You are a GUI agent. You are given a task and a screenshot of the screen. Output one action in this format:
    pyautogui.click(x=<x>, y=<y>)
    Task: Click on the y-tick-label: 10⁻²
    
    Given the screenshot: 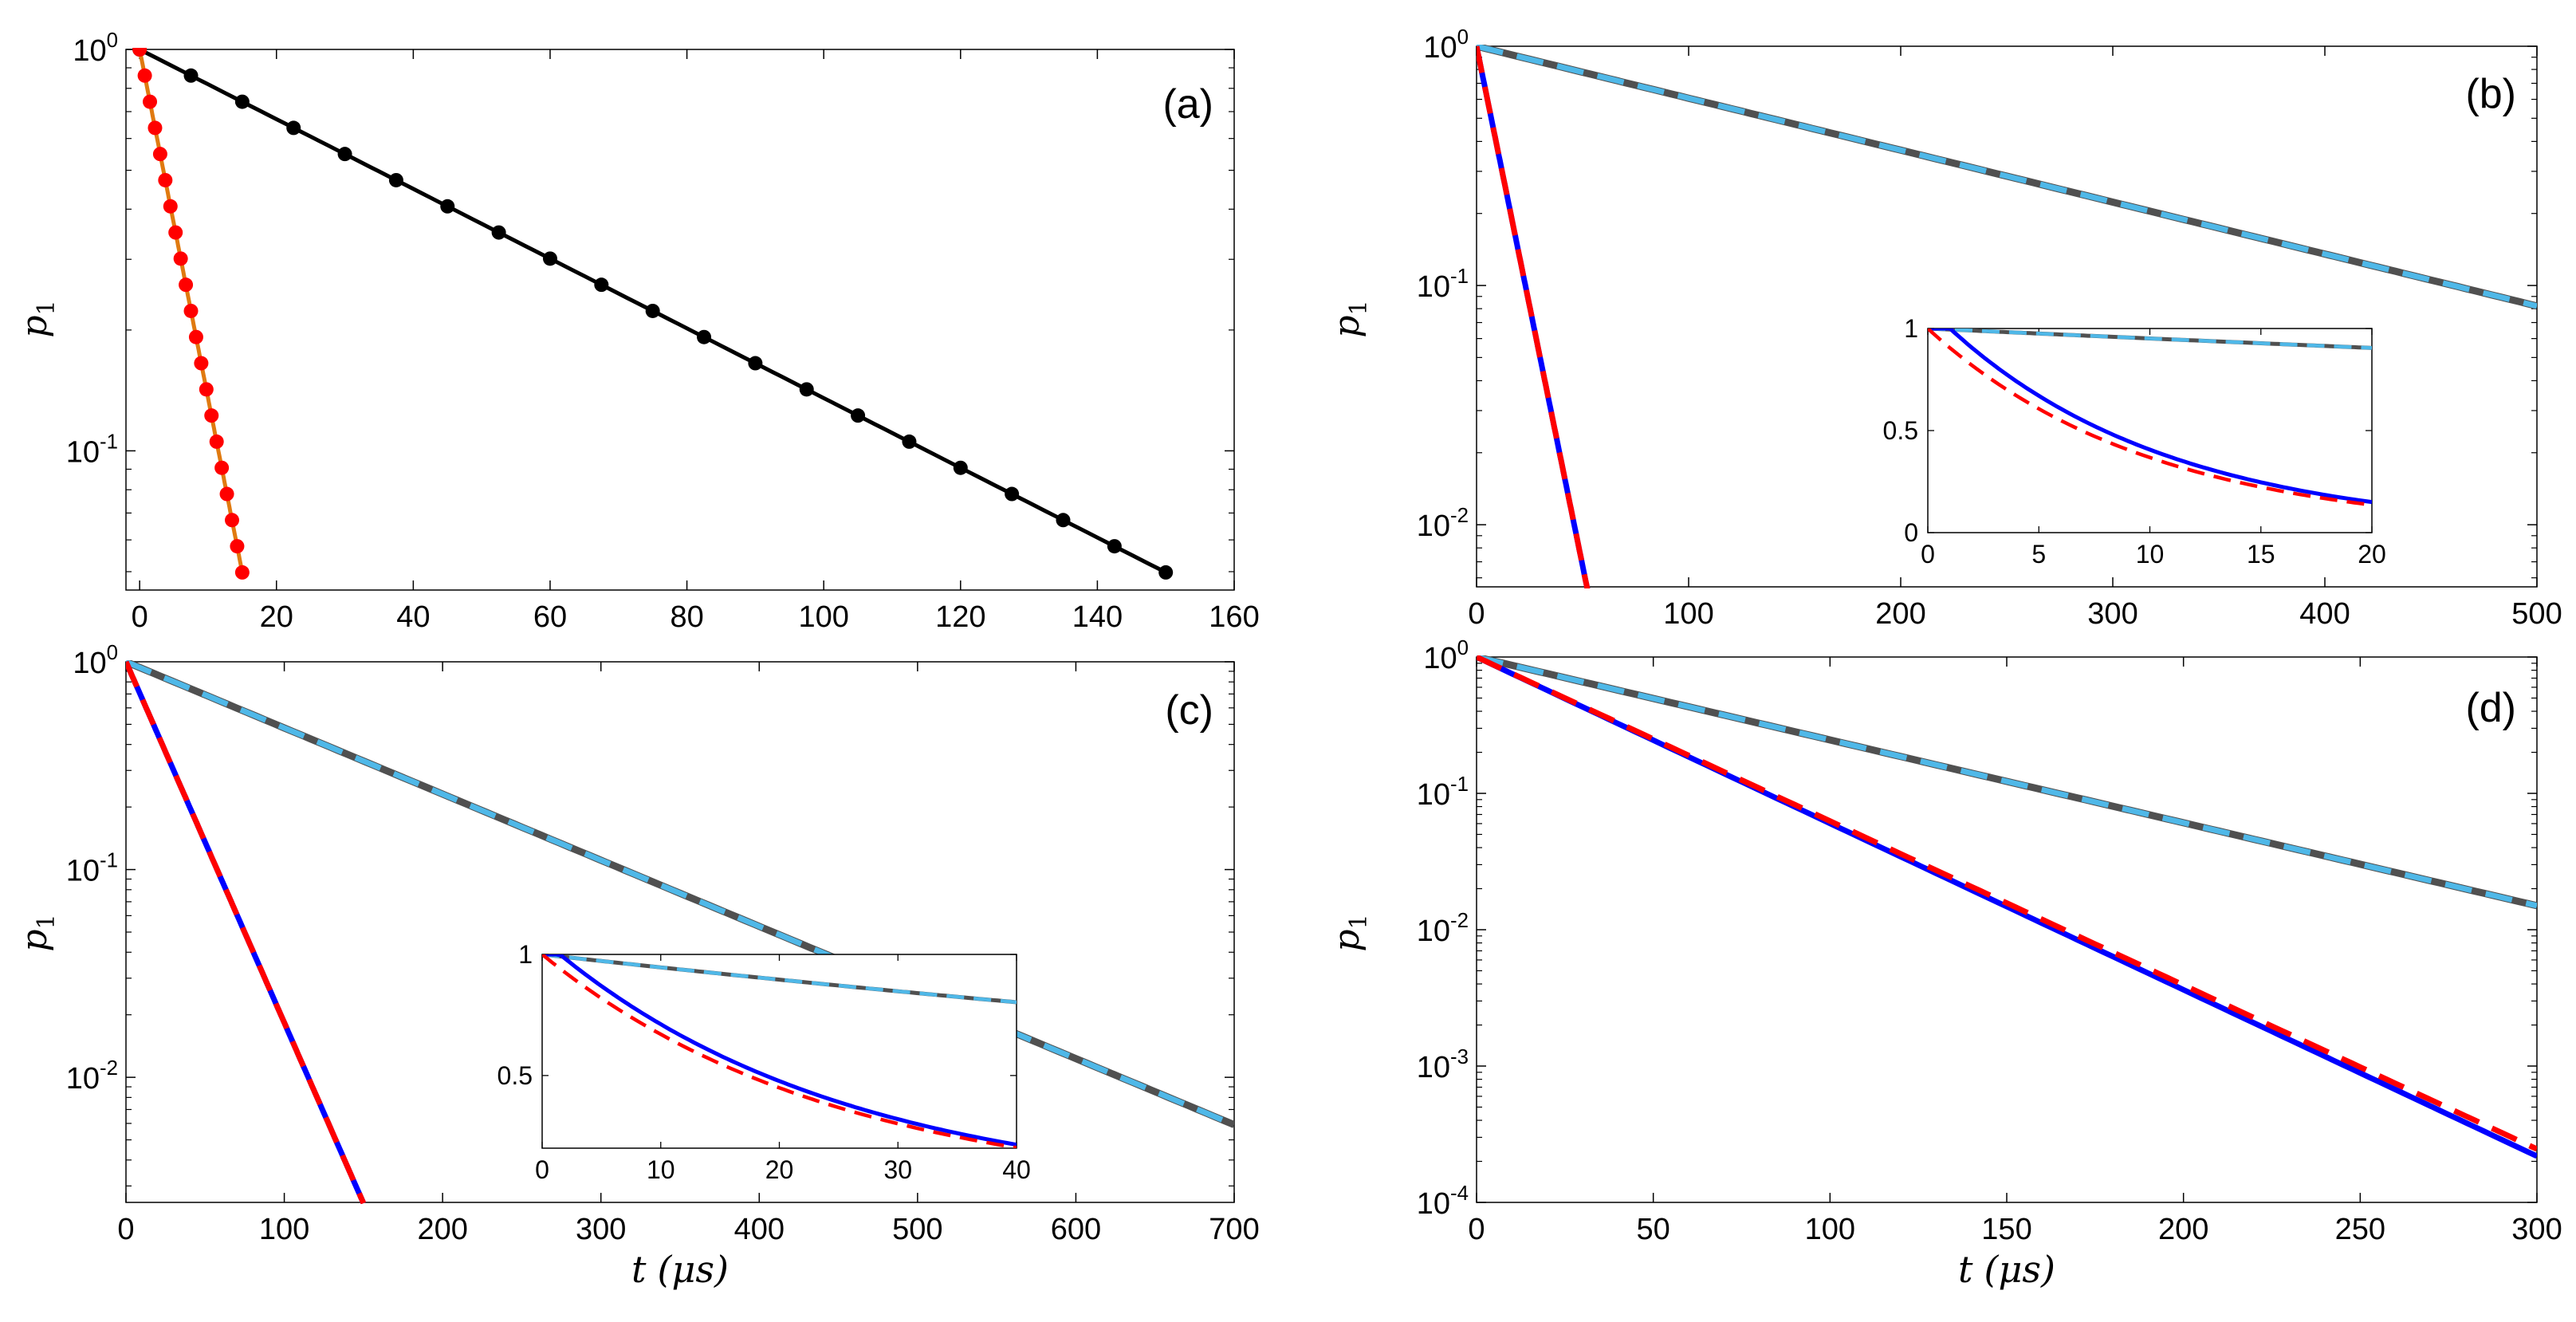 What is the action you would take?
    pyautogui.click(x=1443, y=524)
    